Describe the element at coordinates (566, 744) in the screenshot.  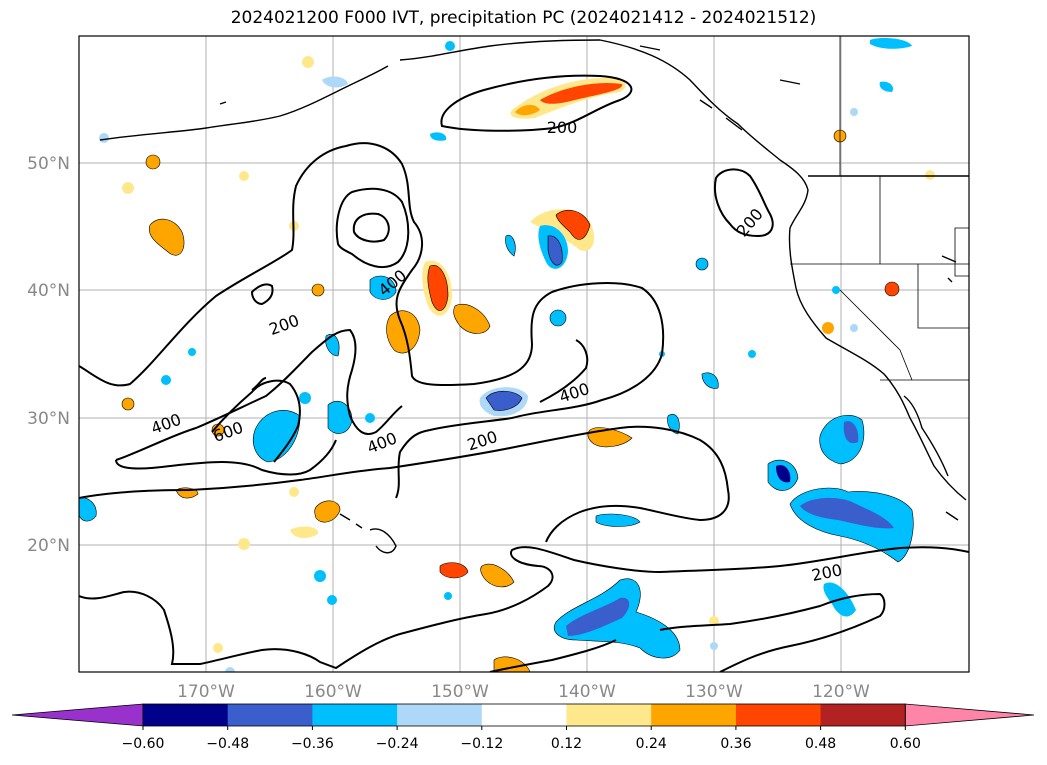
I see `colorbar-tick-label: 0.12` at that location.